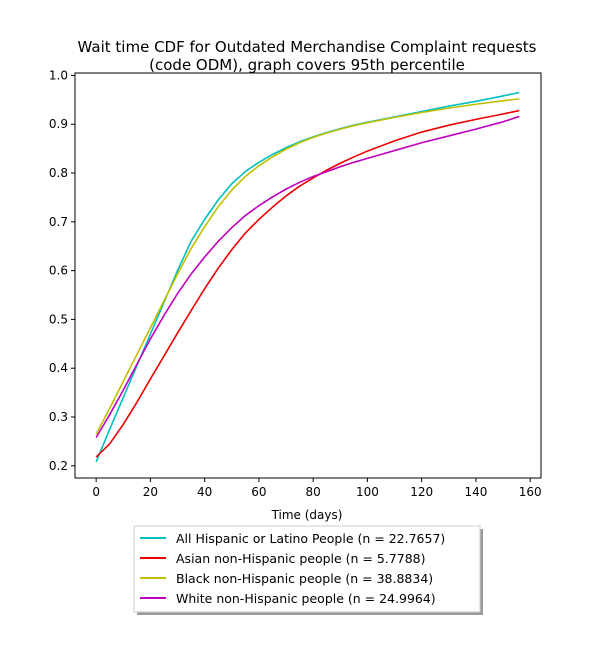 The width and height of the screenshot is (600, 650). I want to click on x-tick-label: 100, so click(367, 492).